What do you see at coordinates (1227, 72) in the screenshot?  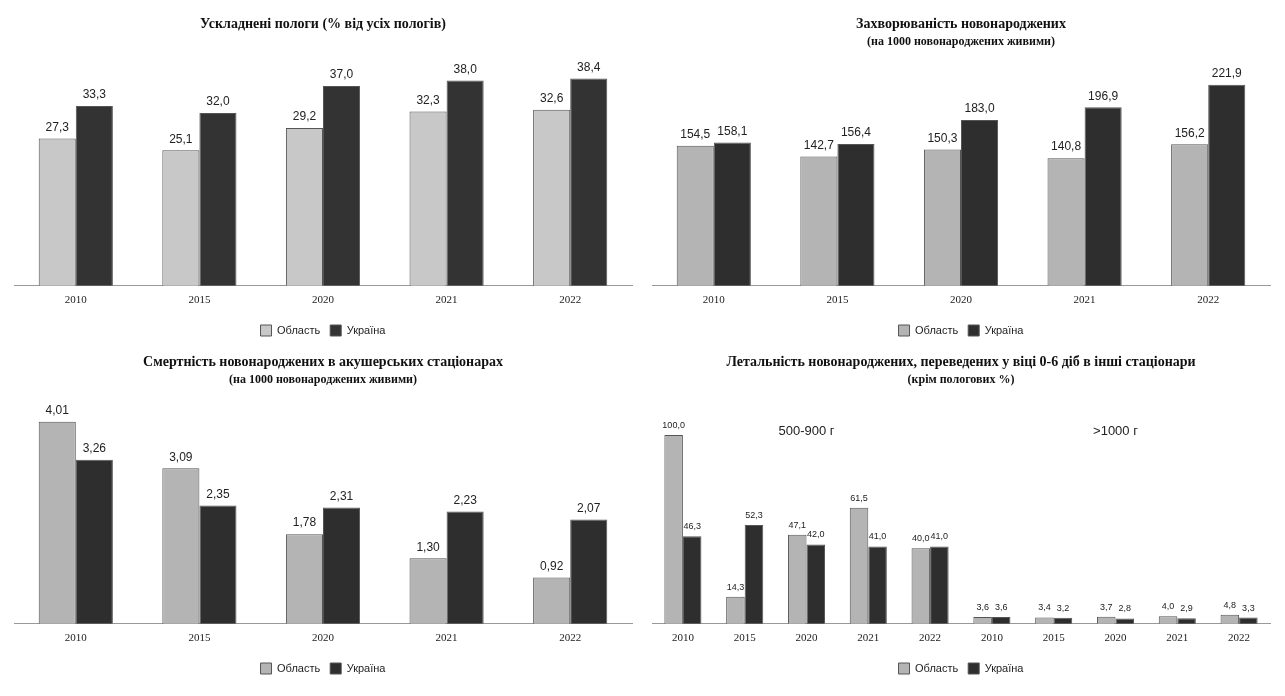 I see `data-label: 221,9` at bounding box center [1227, 72].